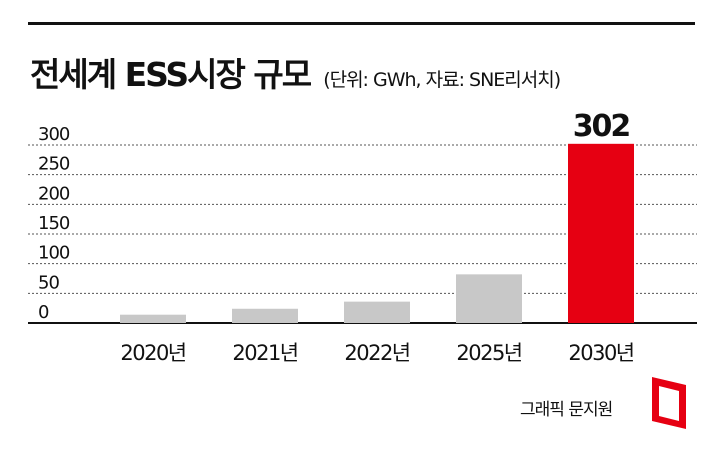 This screenshot has width=721, height=460. I want to click on x-tick-label: 2022년, so click(376, 353).